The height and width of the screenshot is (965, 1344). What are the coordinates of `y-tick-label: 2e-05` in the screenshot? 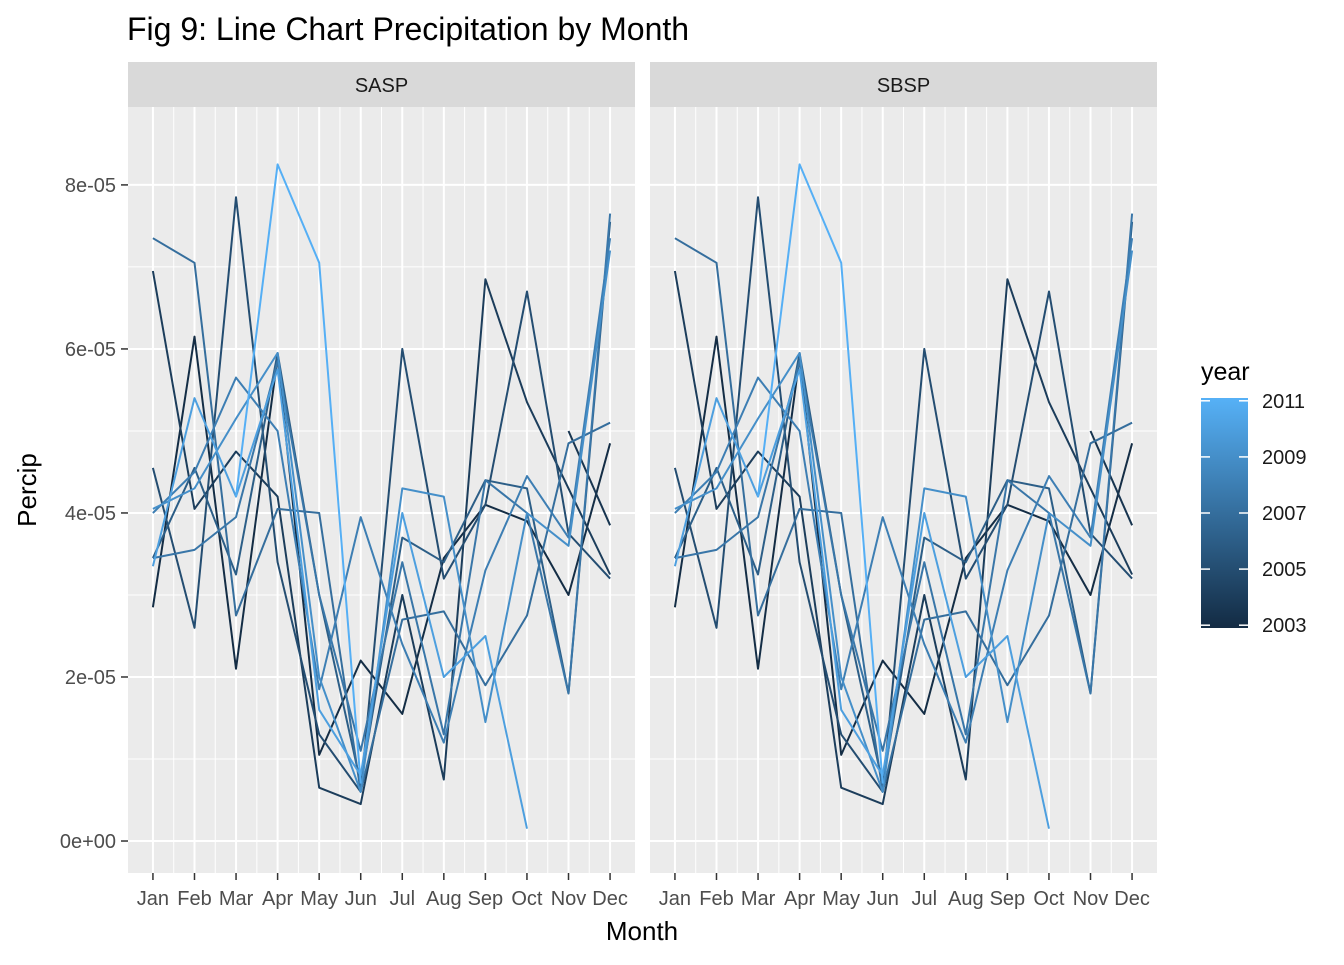 It's located at (90, 678).